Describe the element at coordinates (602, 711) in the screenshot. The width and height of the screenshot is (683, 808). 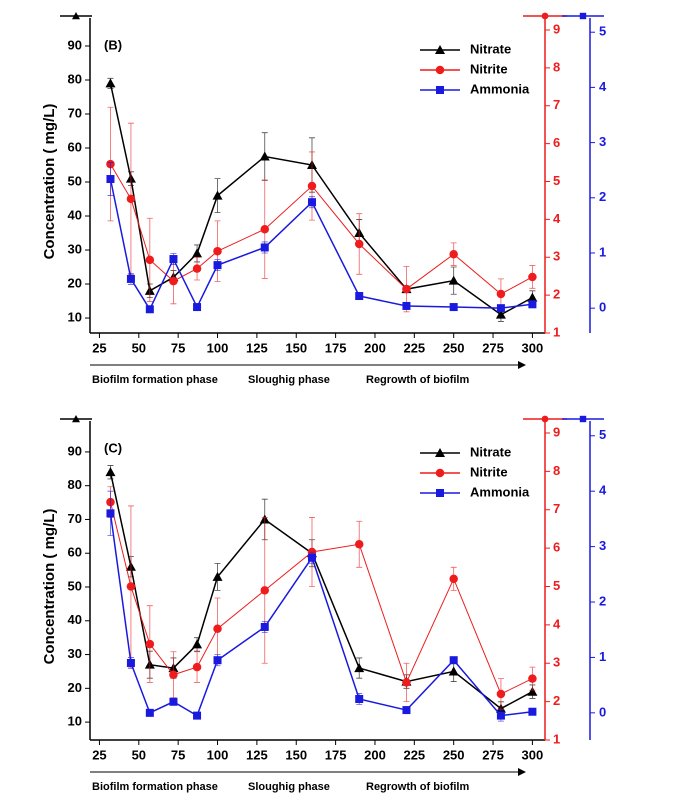
I see `y3-tick-label: 0` at that location.